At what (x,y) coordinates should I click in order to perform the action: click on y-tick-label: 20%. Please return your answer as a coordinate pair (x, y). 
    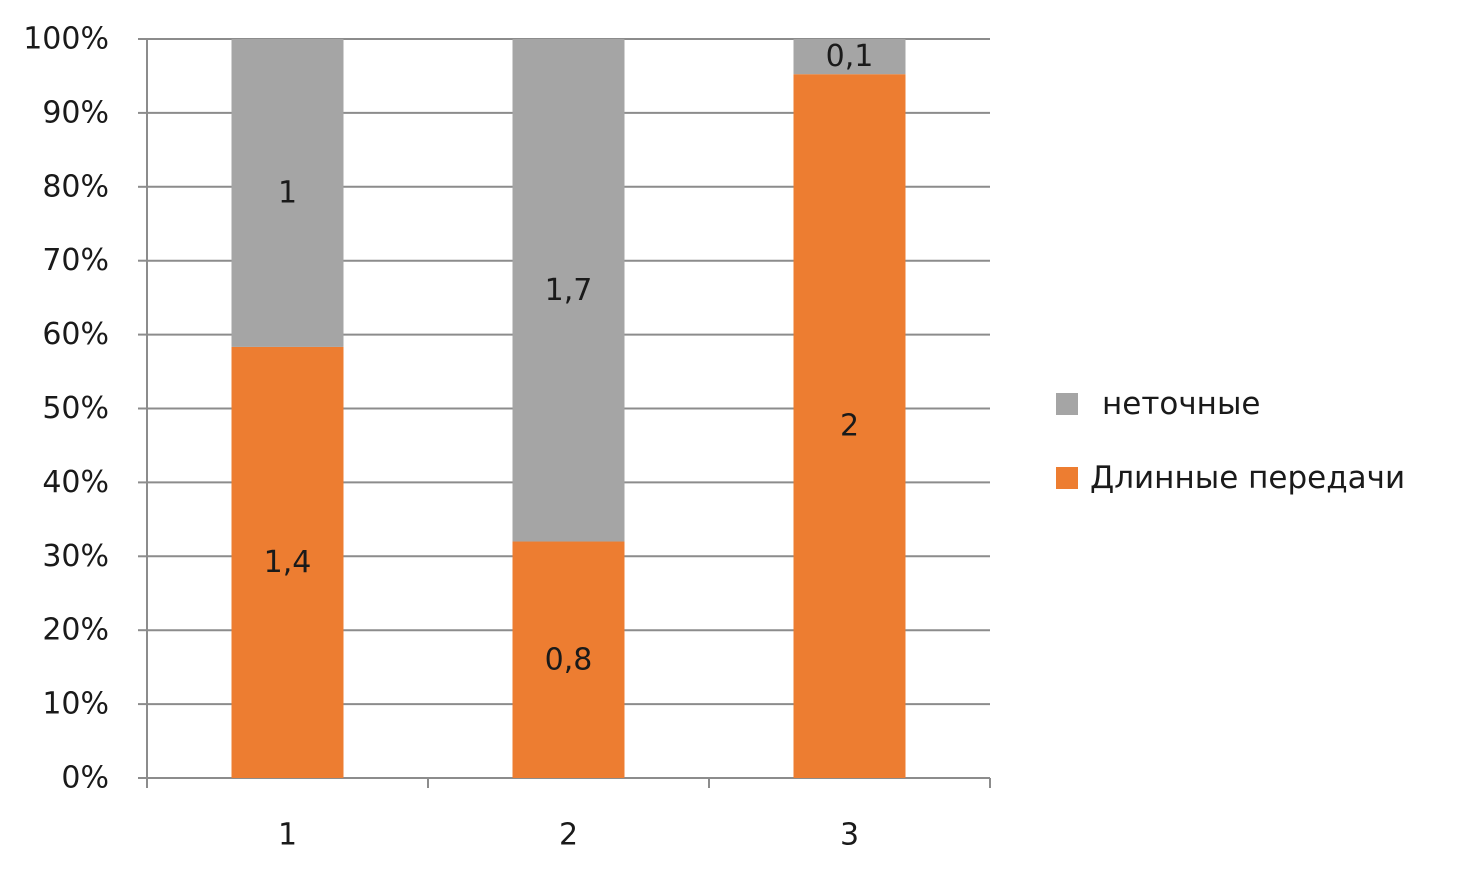
    Looking at the image, I should click on (75, 630).